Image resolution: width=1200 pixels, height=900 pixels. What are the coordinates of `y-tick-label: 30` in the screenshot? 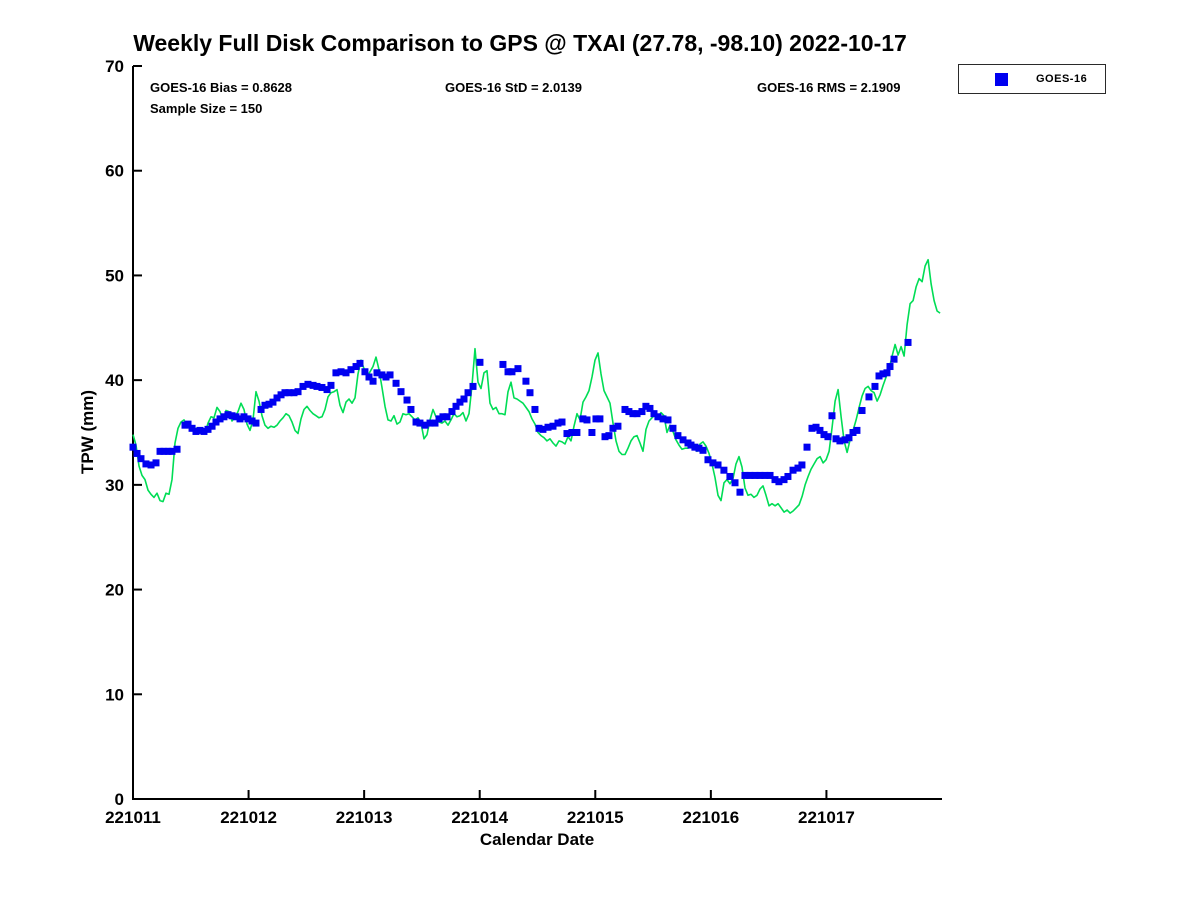 It's located at (114, 485).